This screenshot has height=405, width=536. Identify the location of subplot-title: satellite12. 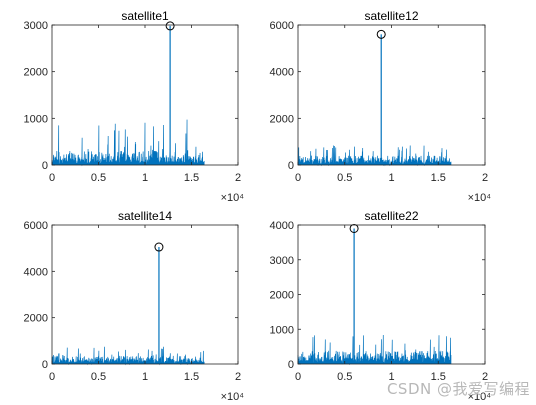
(391, 16).